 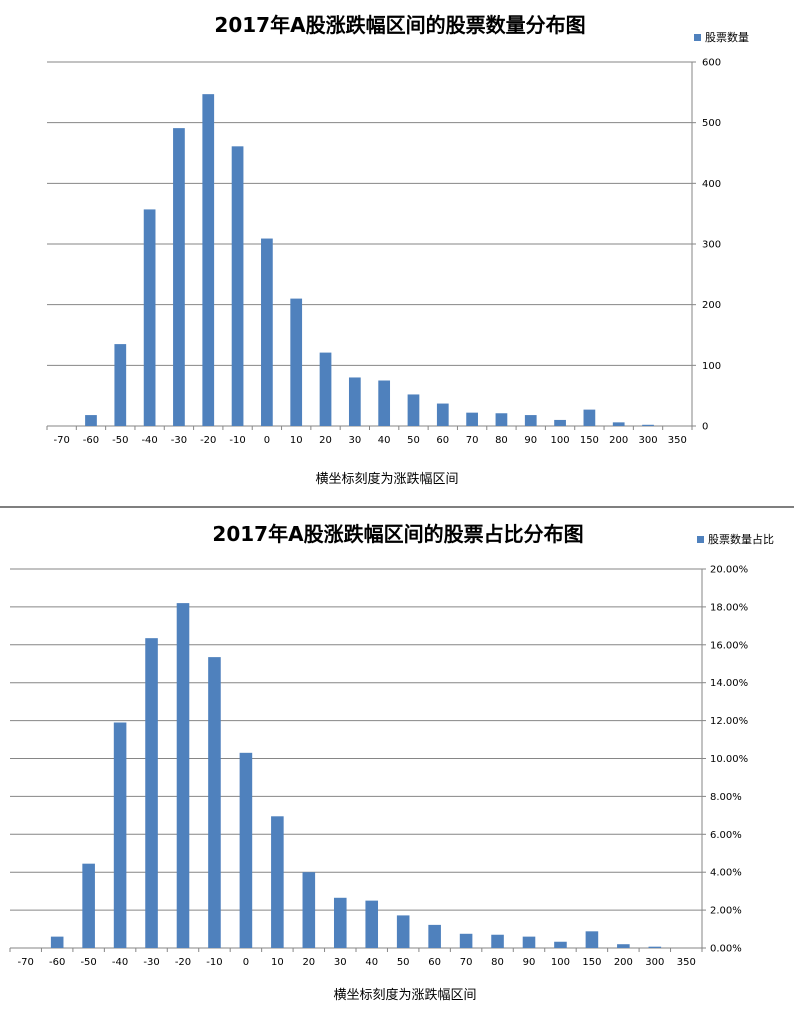 What do you see at coordinates (729, 607) in the screenshot?
I see `y-tick-label: 18.00%` at bounding box center [729, 607].